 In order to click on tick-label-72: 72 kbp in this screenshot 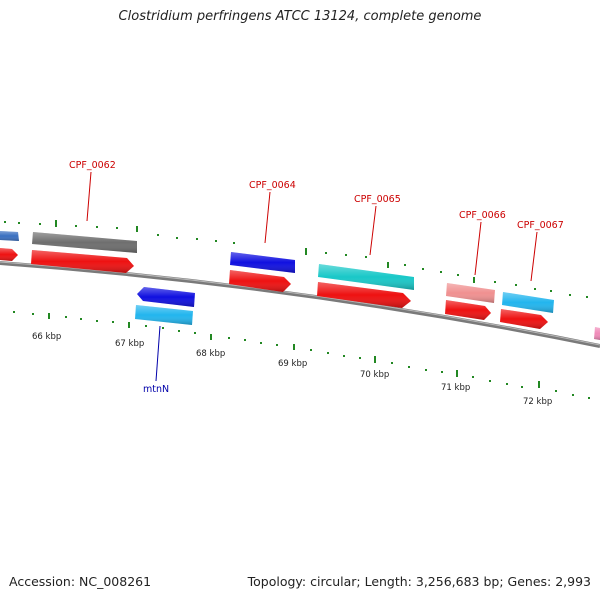, I will do `click(537, 402)`.